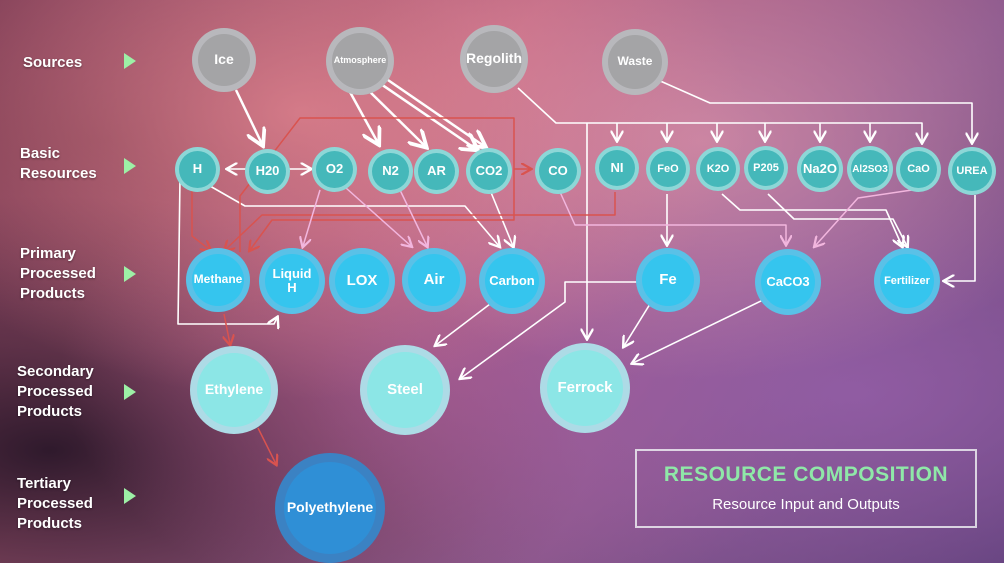  I want to click on edge-ethylene-polyethylene, so click(266, 445).